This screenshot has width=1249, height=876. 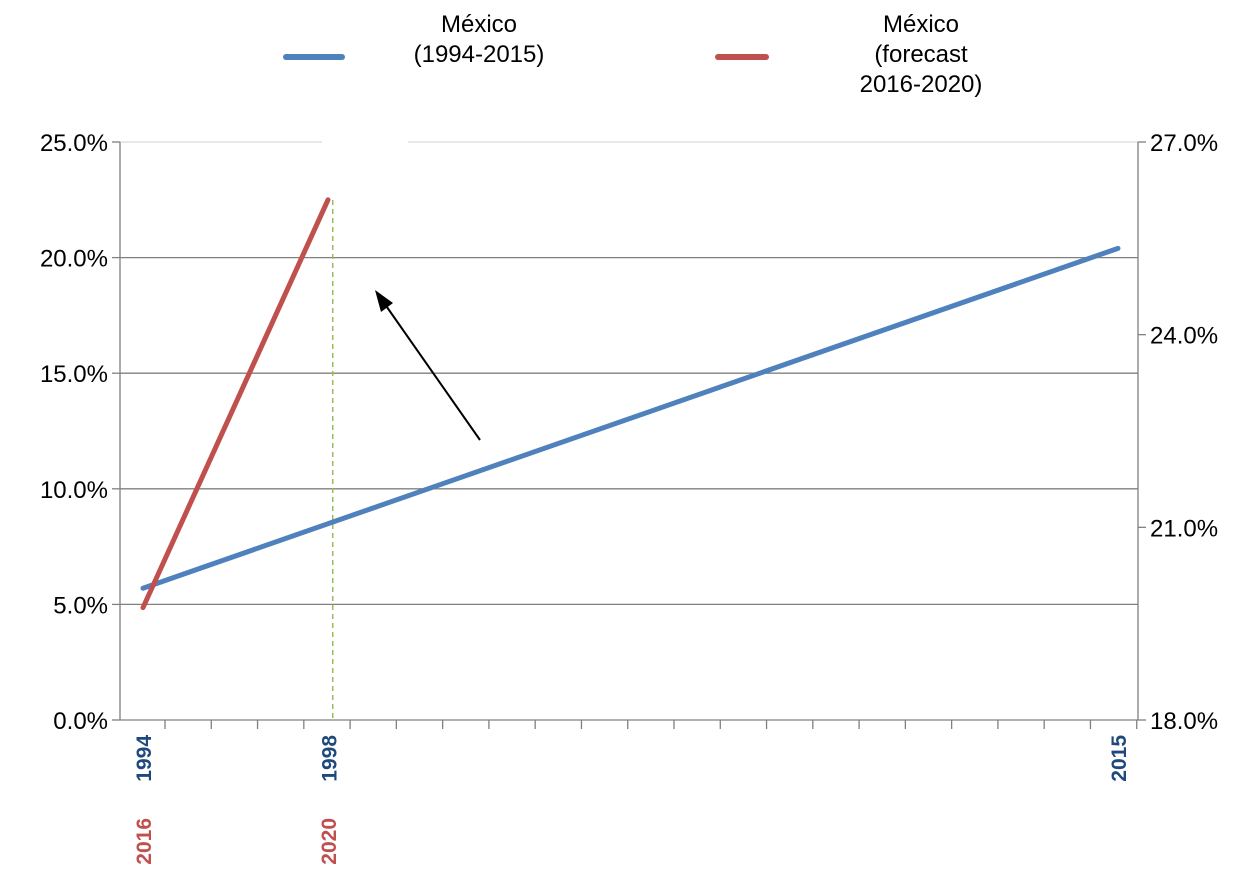 What do you see at coordinates (479, 54) in the screenshot?
I see `legend-label-0: (1994-2015)` at bounding box center [479, 54].